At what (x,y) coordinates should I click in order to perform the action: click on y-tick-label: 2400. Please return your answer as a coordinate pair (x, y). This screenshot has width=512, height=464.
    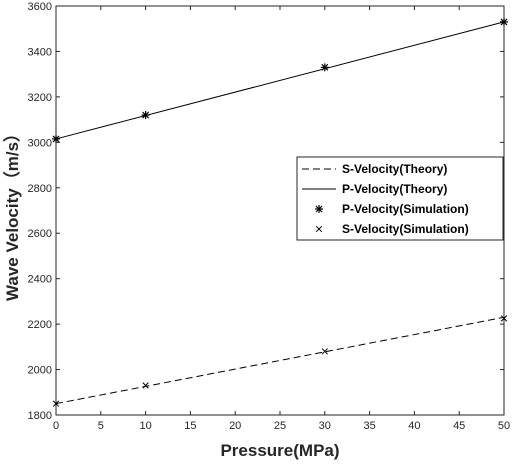
    Looking at the image, I should click on (40, 280).